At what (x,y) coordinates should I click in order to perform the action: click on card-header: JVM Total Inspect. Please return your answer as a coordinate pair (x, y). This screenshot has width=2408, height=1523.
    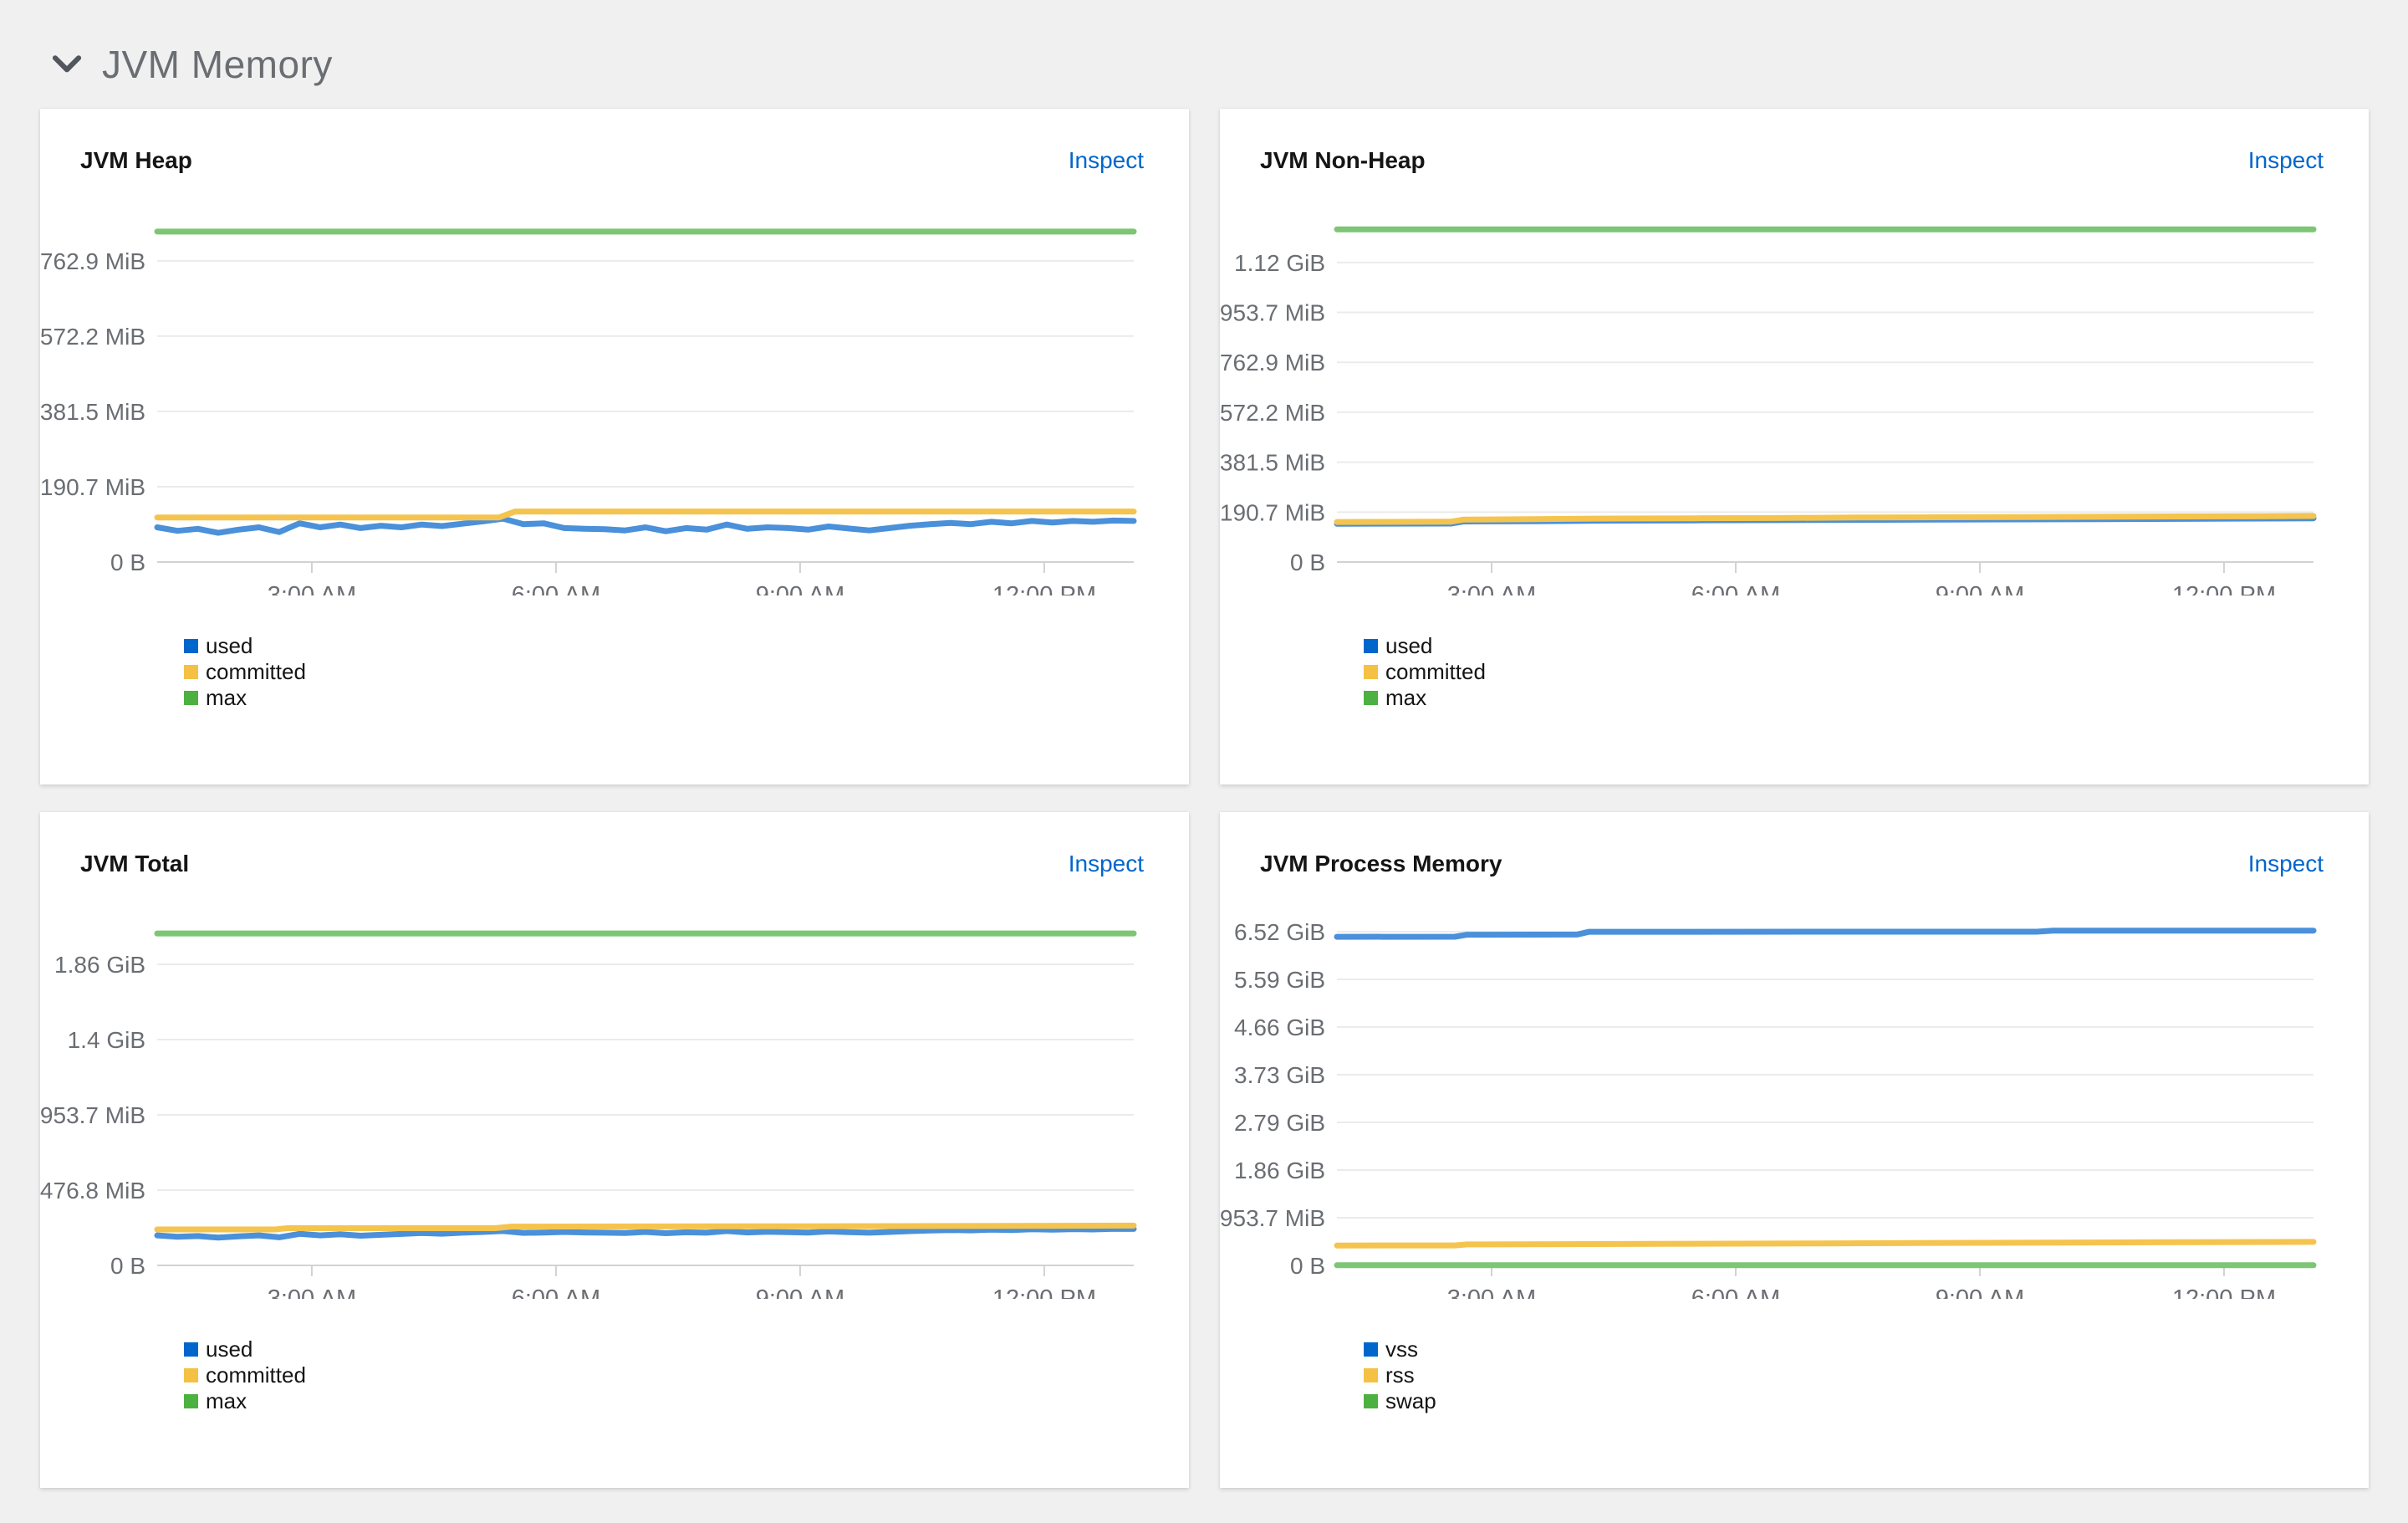
    Looking at the image, I should click on (614, 844).